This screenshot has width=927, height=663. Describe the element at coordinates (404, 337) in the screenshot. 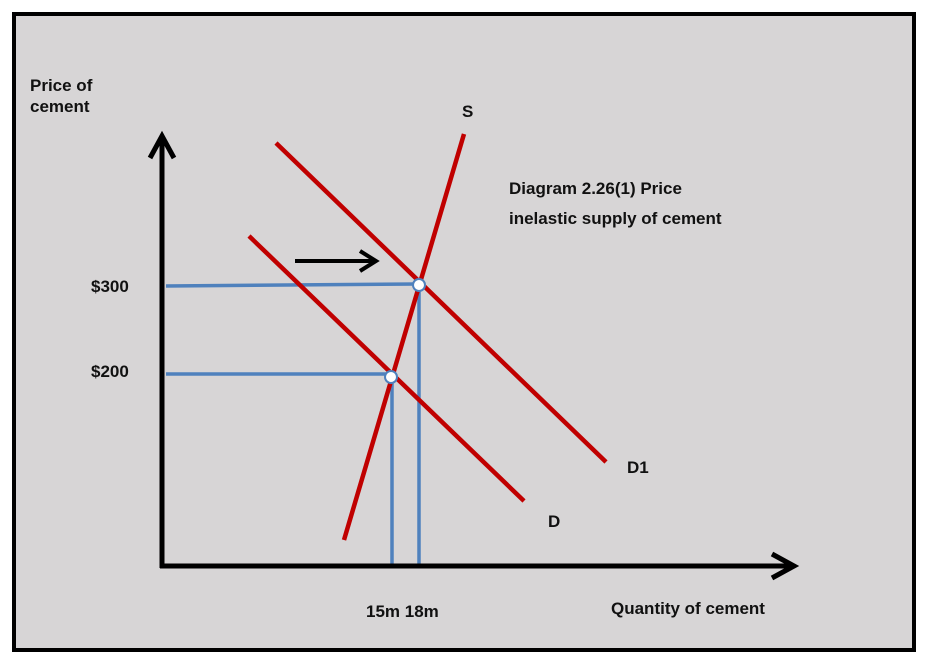

I see `supply-curve-s` at that location.